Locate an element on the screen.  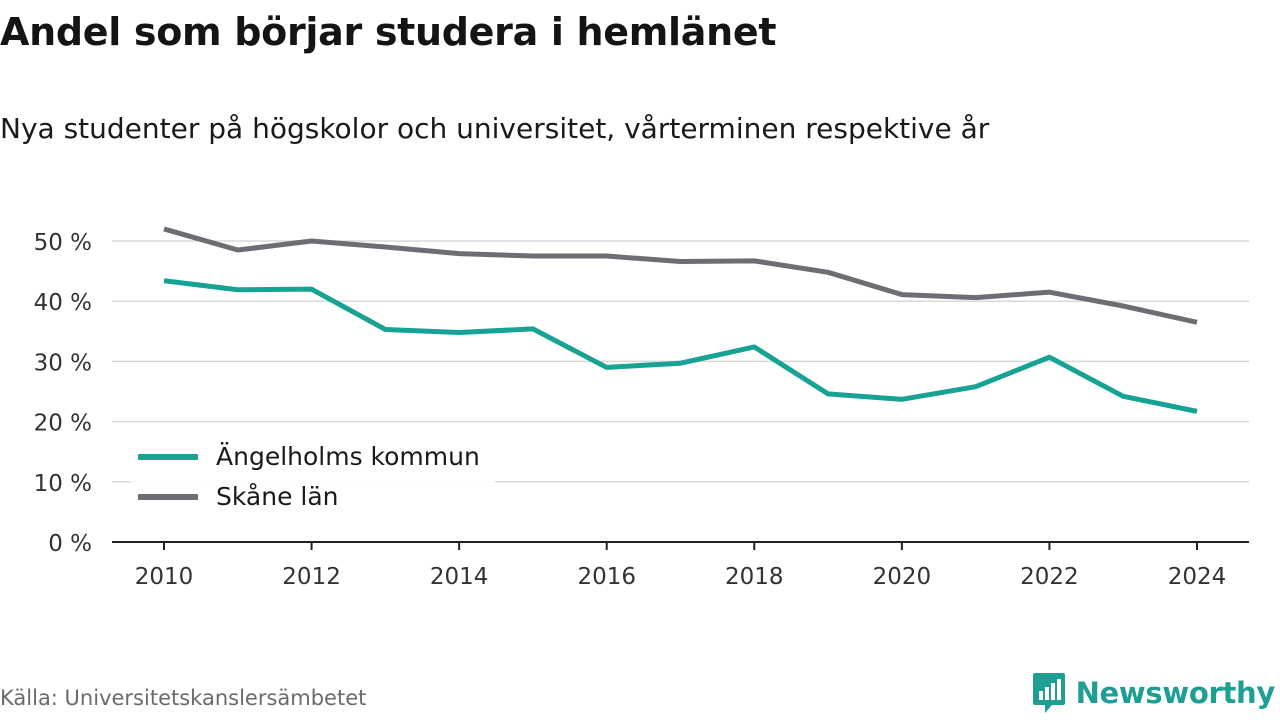
brand: Newsworthy is located at coordinates (1153, 693).